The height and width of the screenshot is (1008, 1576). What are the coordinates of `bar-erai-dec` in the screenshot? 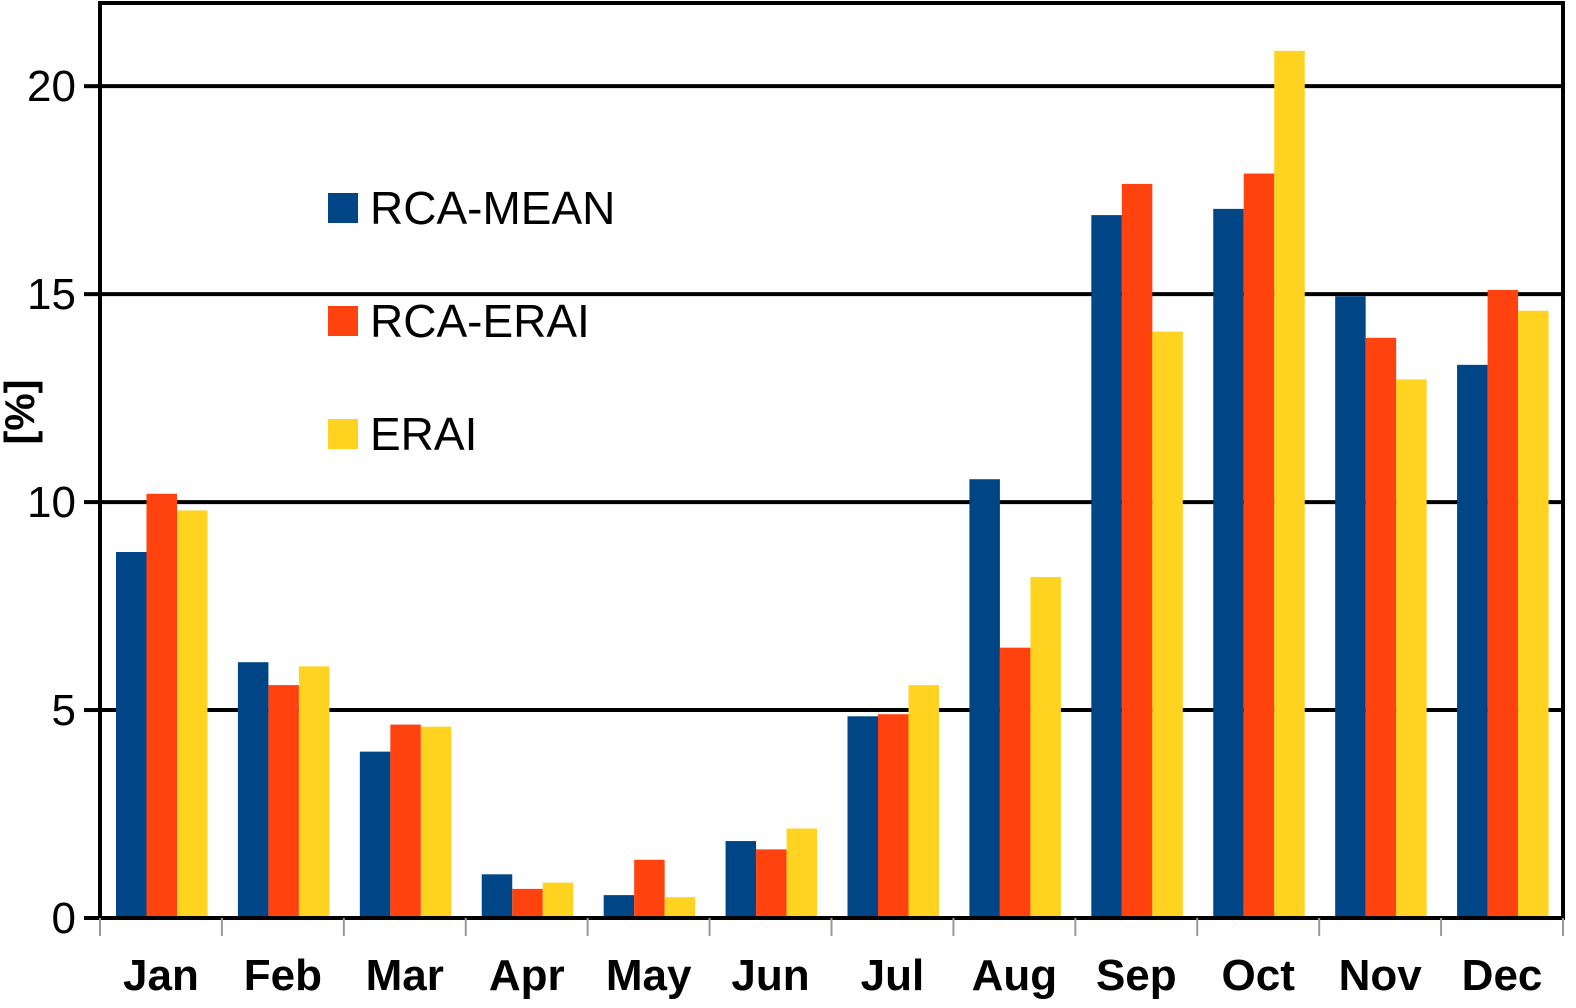 It's located at (1533, 614).